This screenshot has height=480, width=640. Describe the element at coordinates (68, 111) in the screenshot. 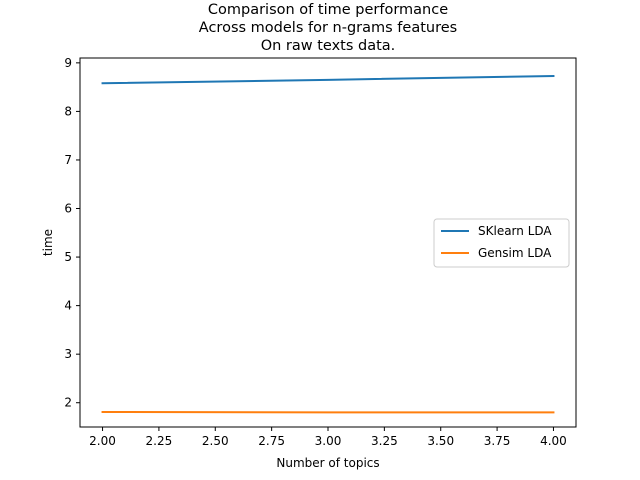

I see `y-tick-label: 8` at that location.